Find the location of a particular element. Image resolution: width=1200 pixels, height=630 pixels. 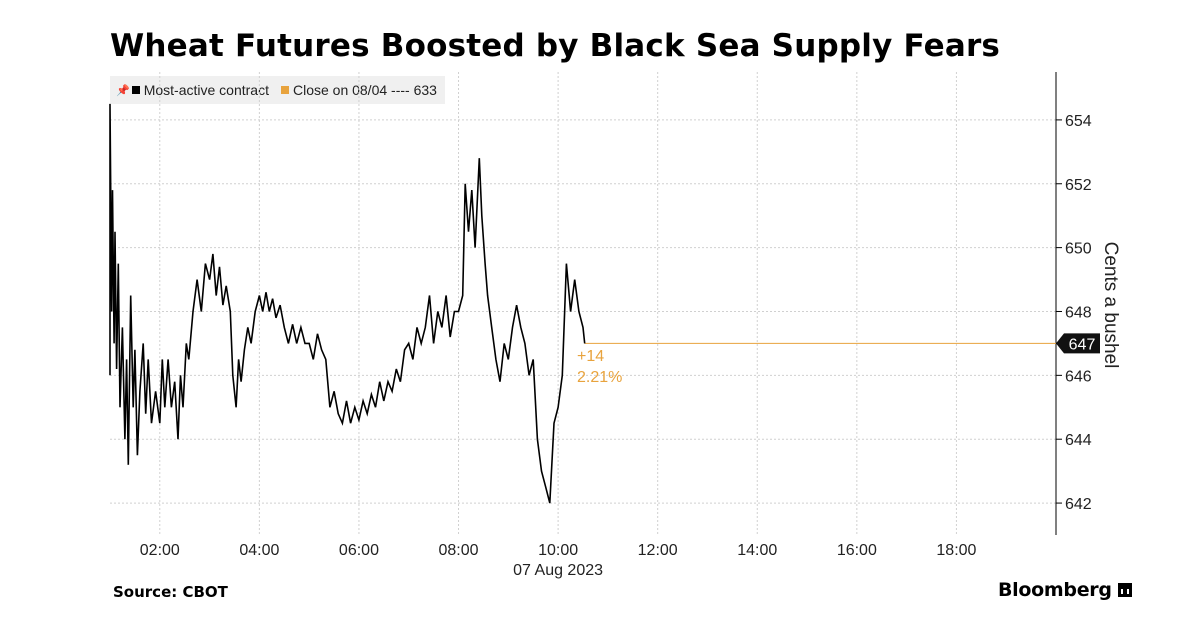

x-tick-label: 02:00 is located at coordinates (160, 550).